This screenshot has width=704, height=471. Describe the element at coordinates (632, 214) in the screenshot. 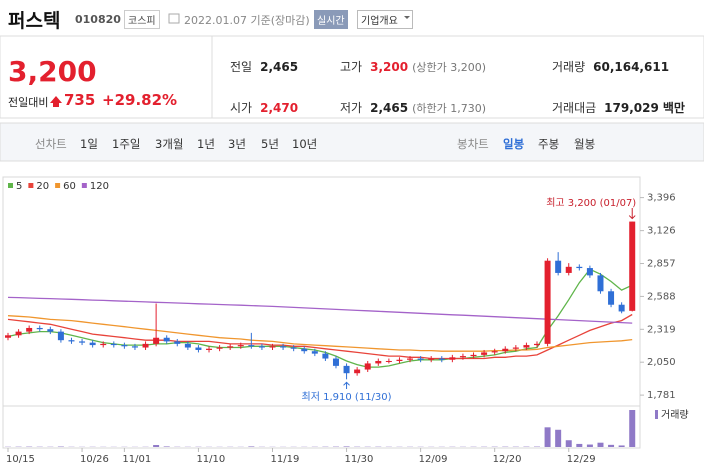

I see `high-arrow` at that location.